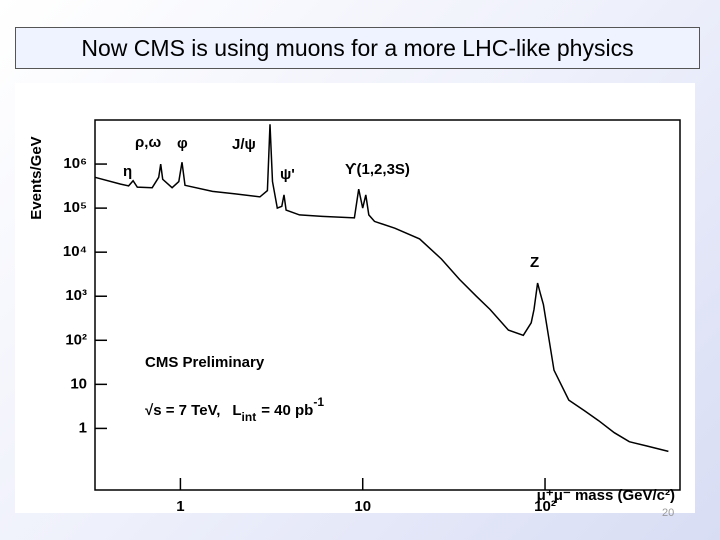  What do you see at coordinates (83, 427) in the screenshot?
I see `y-tick-label: 1` at bounding box center [83, 427].